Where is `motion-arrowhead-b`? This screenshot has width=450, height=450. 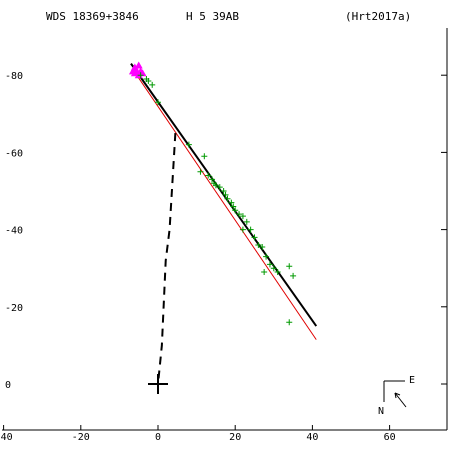
motion-arrowhead-b is located at coordinates (397, 394).